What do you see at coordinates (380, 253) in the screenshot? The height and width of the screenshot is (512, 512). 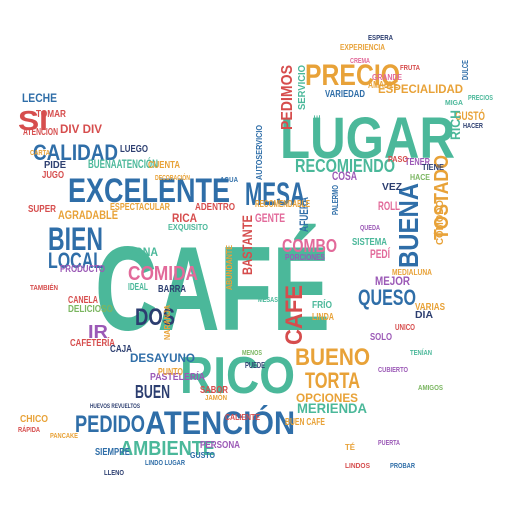 I see `word-pedí: PEDÍ` at bounding box center [380, 253].